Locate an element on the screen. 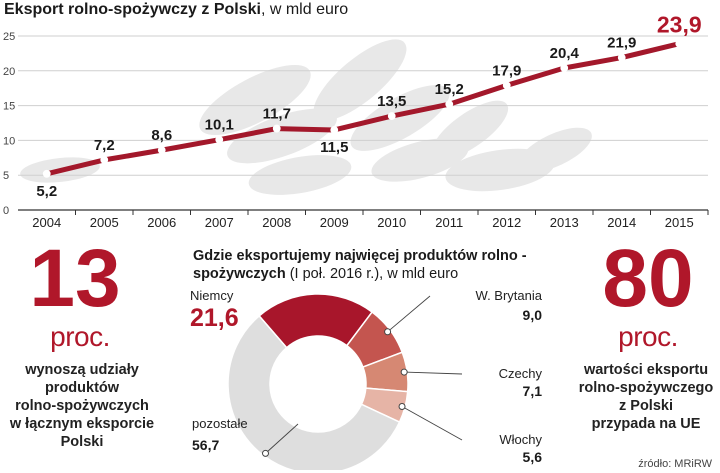 The height and width of the screenshot is (473, 720). x-tick-label: 2014 is located at coordinates (621, 222).